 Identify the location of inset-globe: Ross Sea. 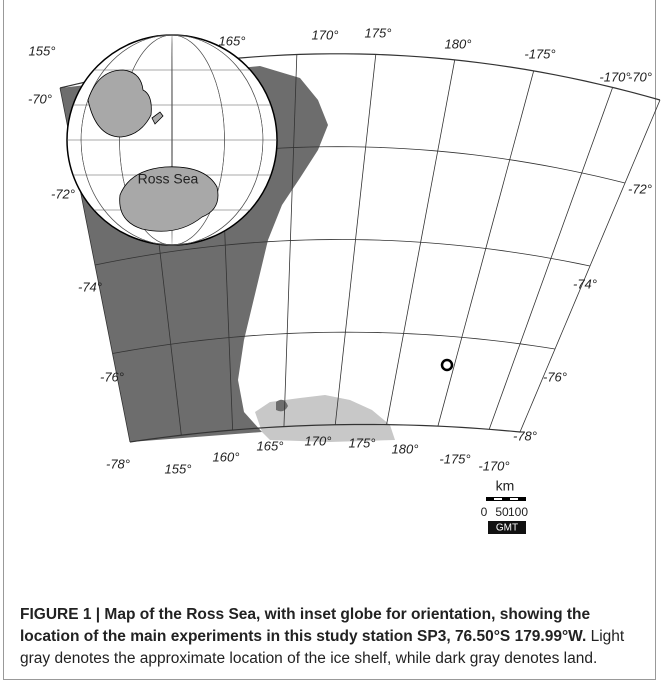
(172, 140).